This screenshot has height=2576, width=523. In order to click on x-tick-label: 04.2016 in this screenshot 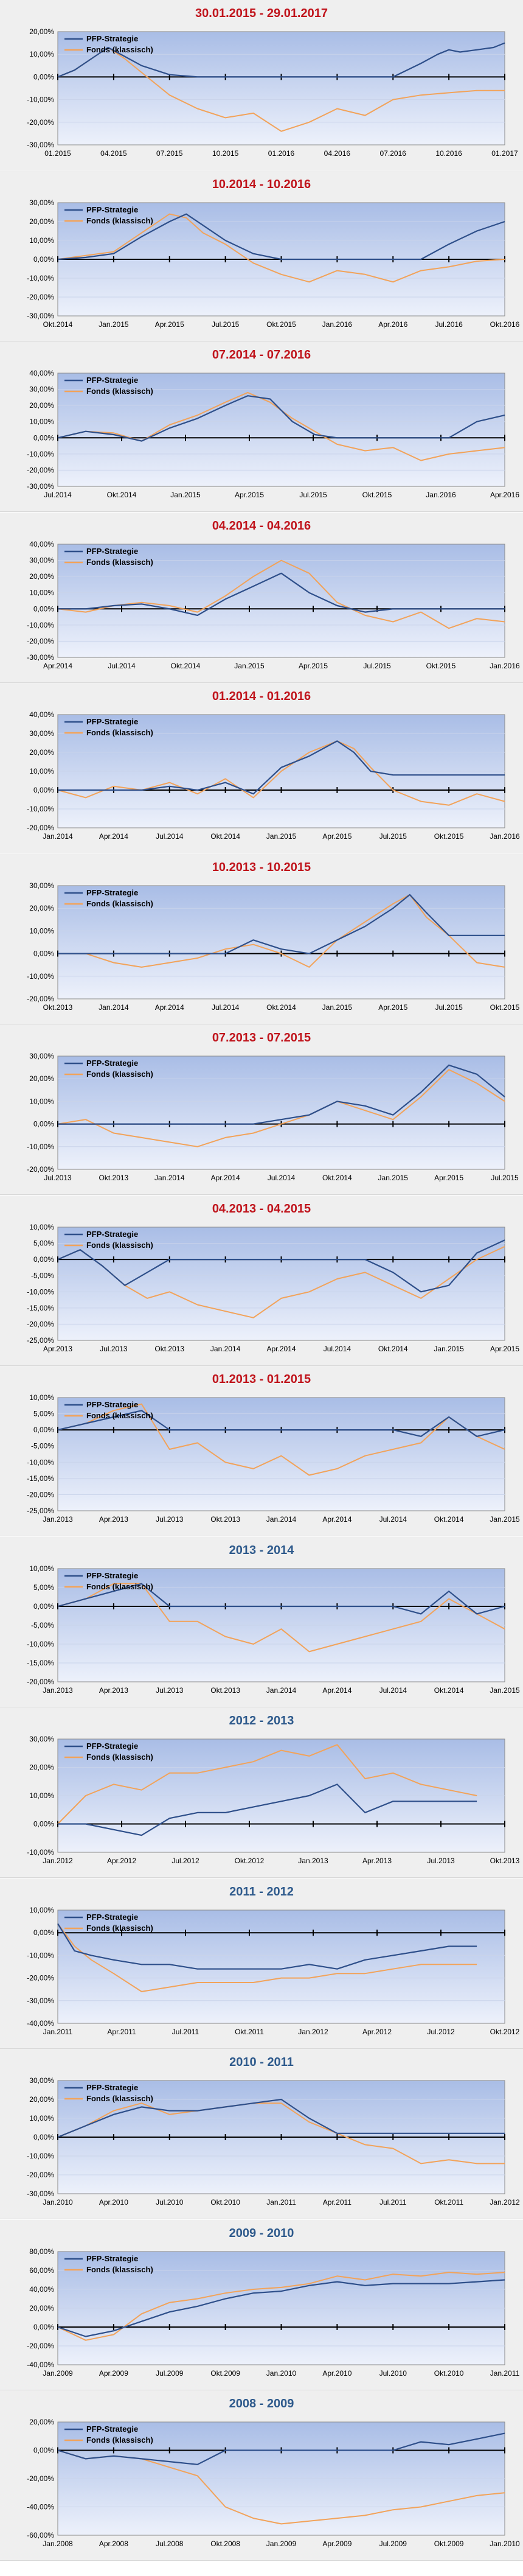, I will do `click(337, 153)`.